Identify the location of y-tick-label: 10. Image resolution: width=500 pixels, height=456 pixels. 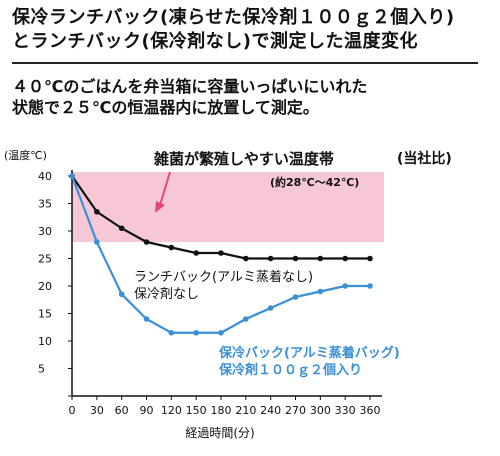
(45, 341).